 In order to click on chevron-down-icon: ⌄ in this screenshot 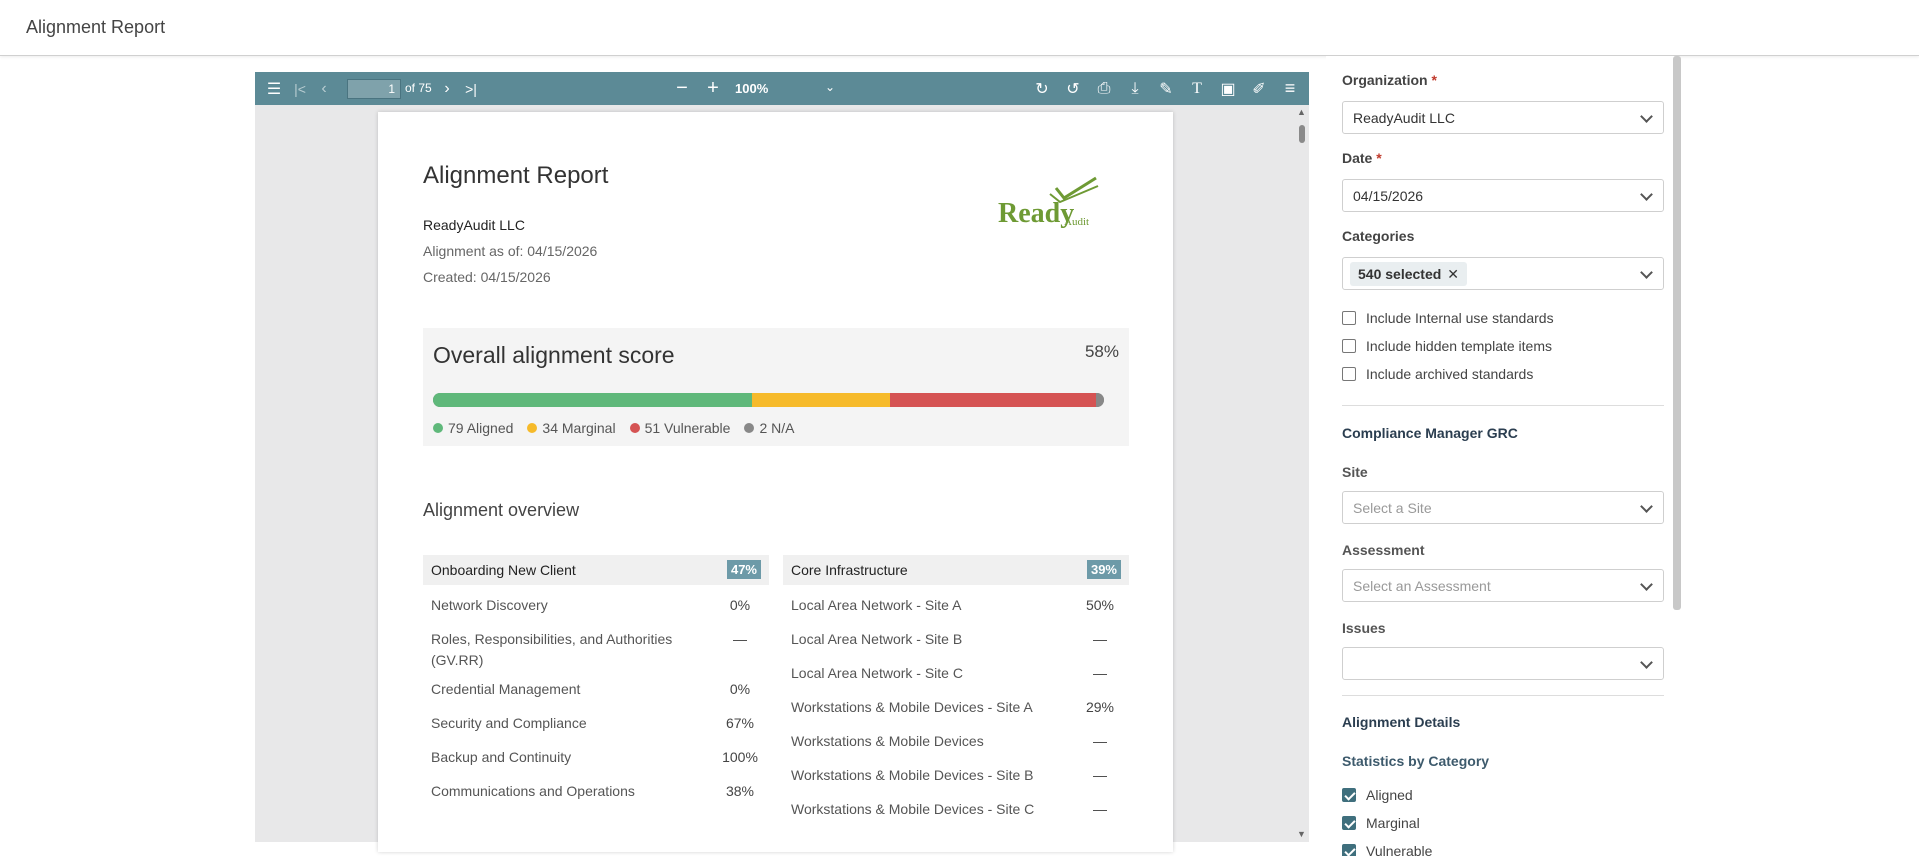, I will do `click(830, 87)`.